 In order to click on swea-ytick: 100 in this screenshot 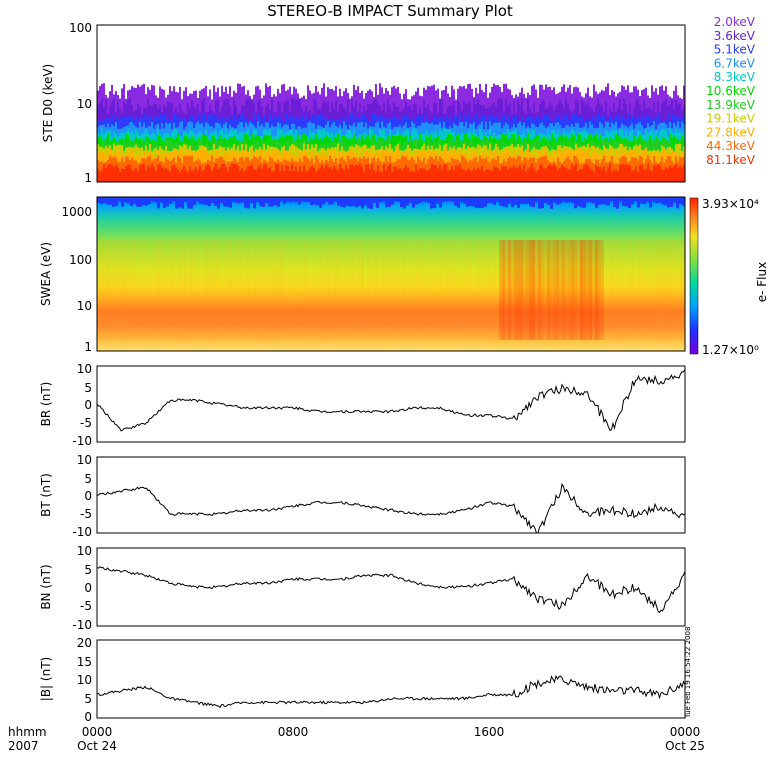, I will do `click(80, 260)`.